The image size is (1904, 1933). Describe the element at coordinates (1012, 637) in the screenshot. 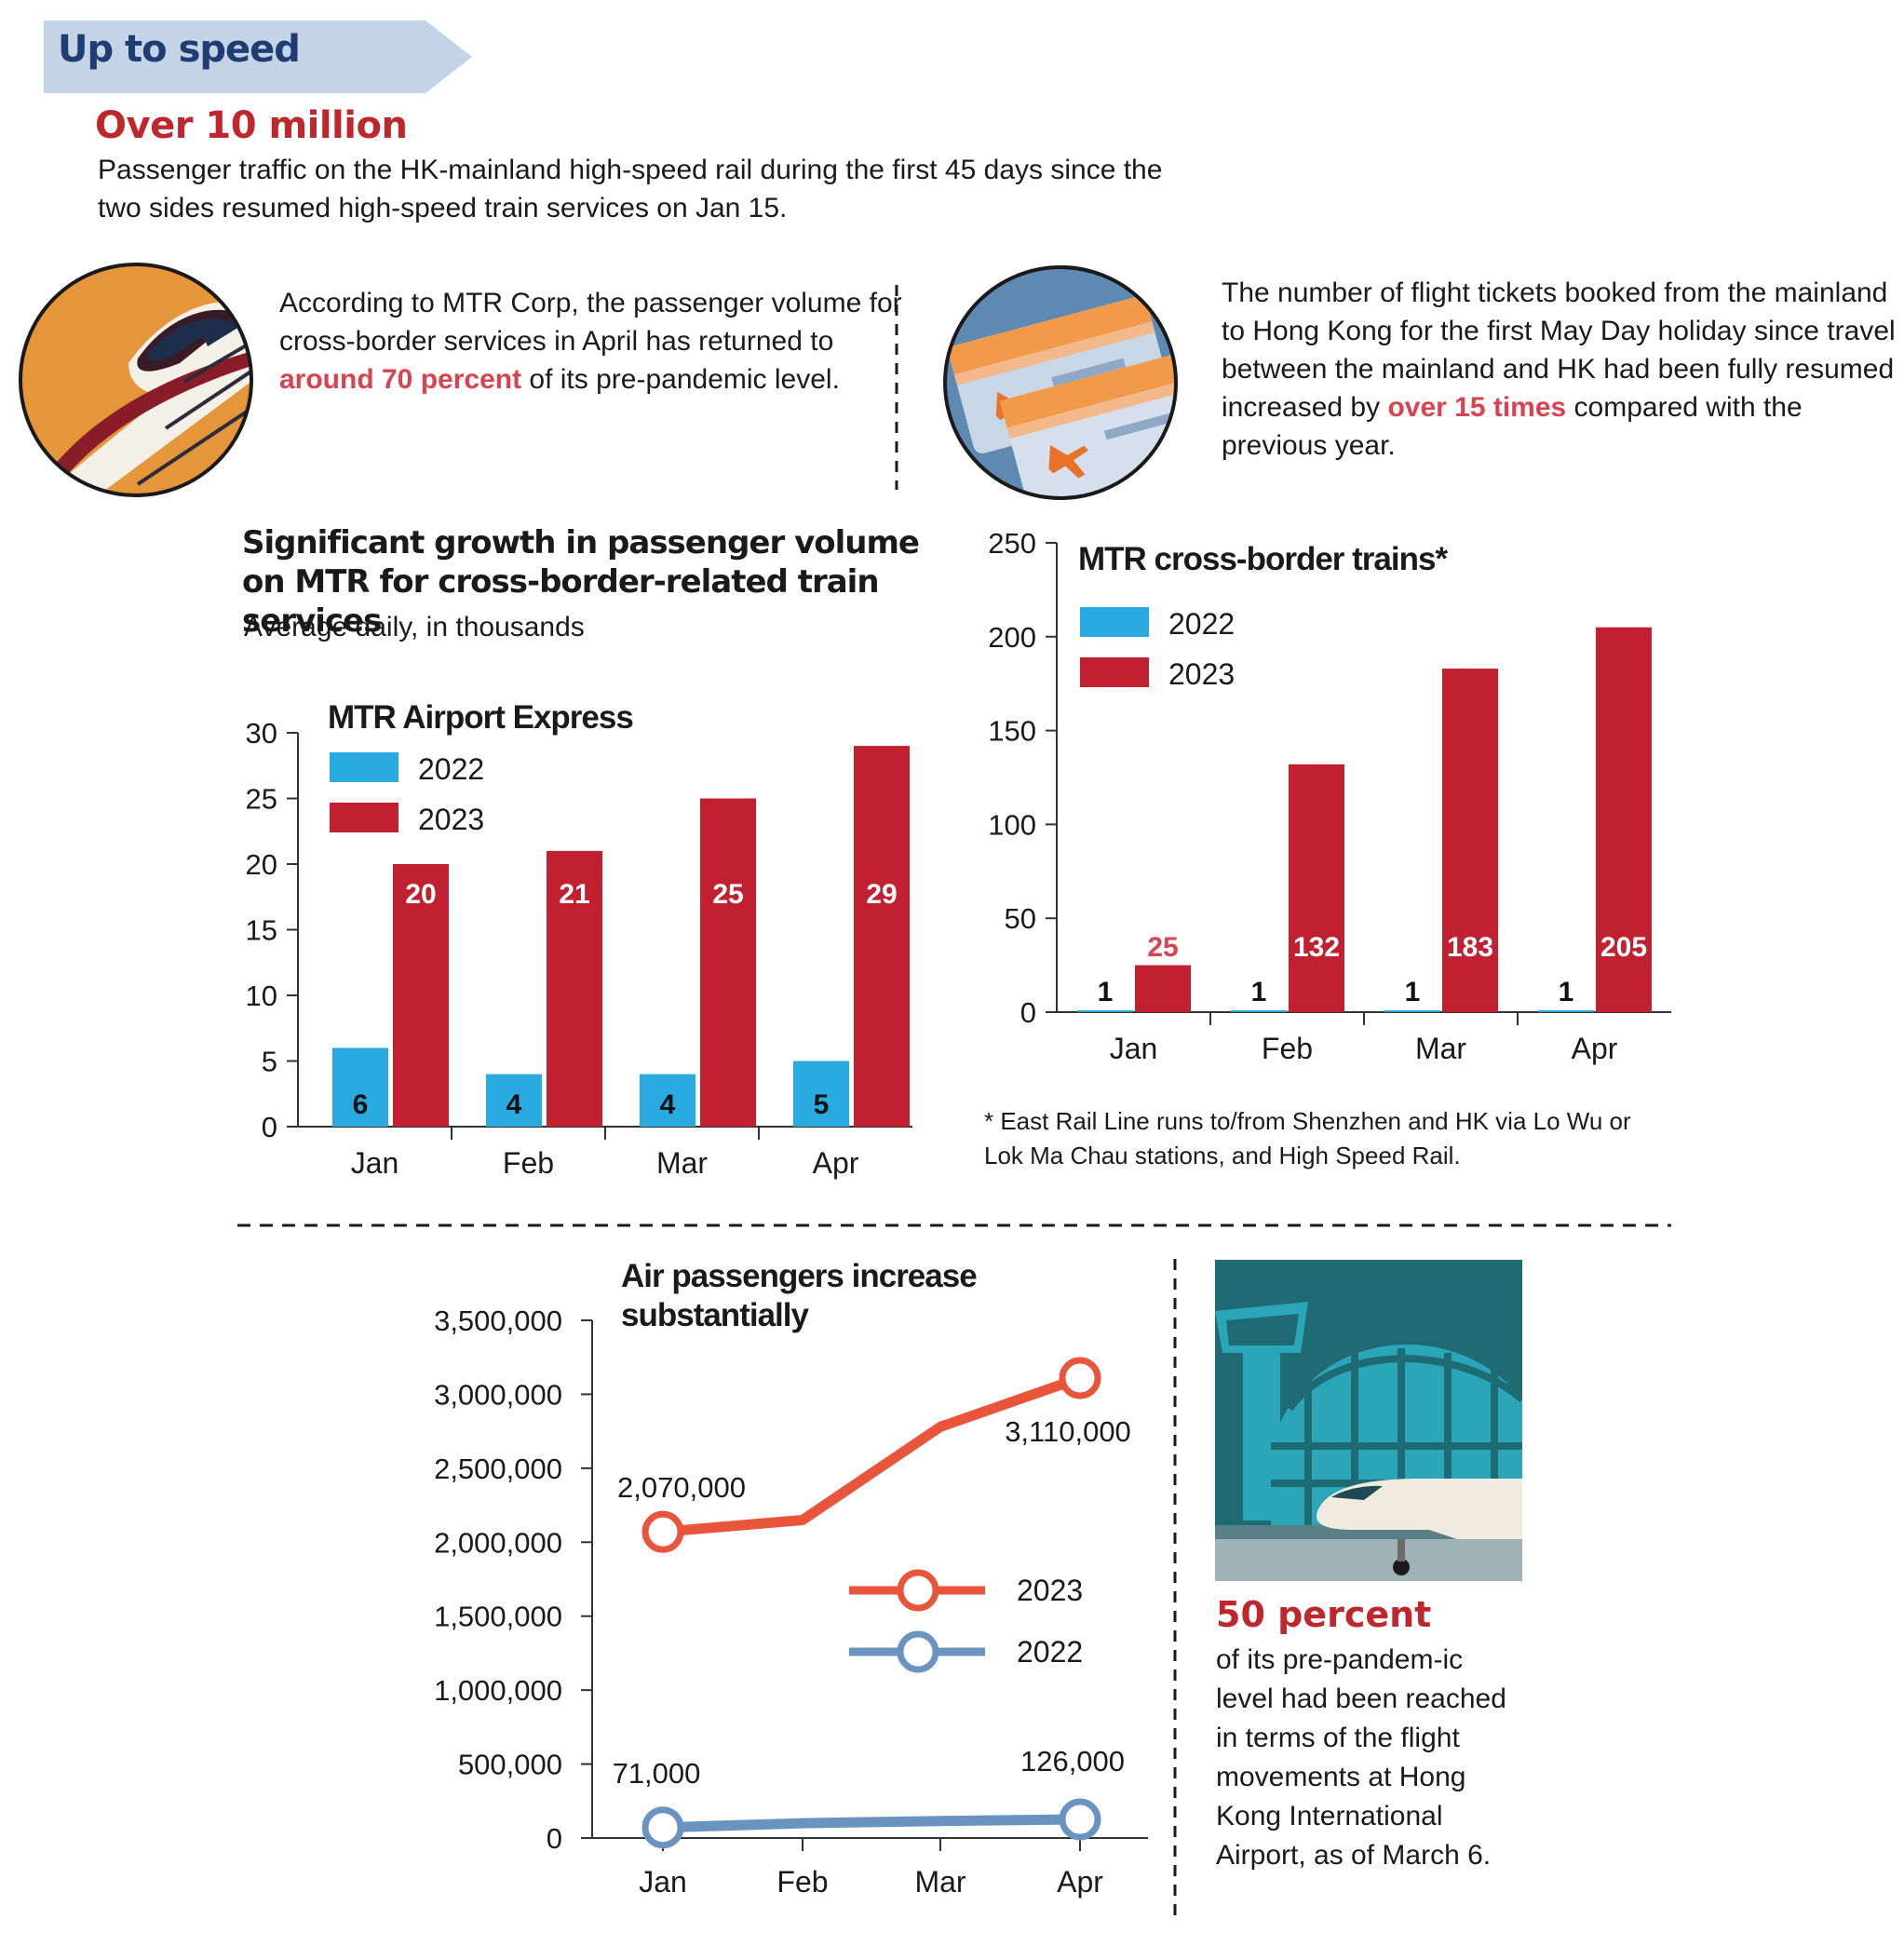

I see `y-tick-label: 200` at that location.